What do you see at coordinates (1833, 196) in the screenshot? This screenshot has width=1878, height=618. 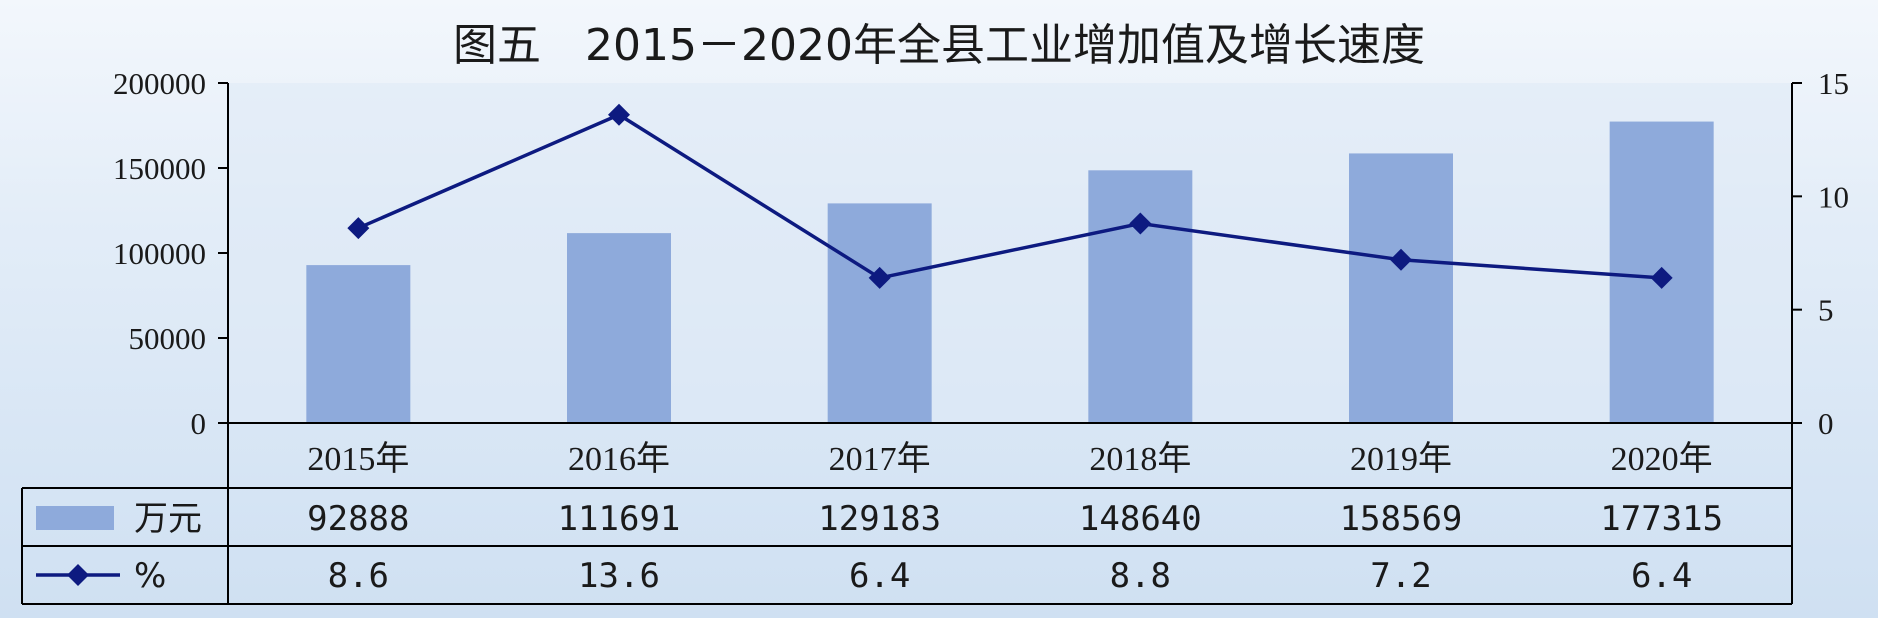 I see `y-right-tick-label: 10` at bounding box center [1833, 196].